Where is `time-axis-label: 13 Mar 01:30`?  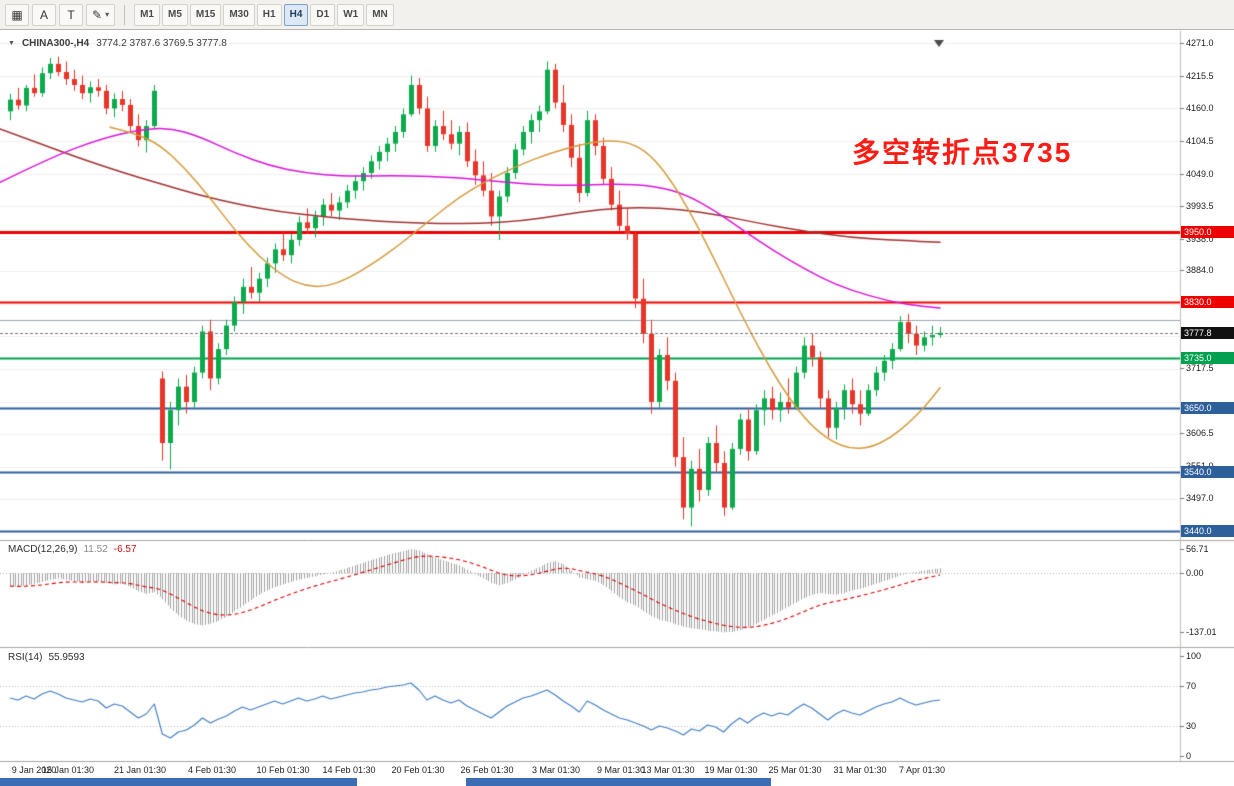
time-axis-label: 13 Mar 01:30 is located at coordinates (668, 770).